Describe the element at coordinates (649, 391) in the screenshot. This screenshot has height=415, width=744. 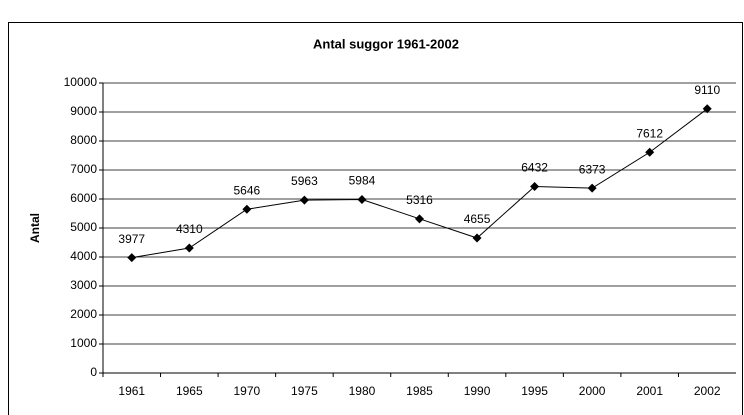
I see `x-tick-label: 2001` at that location.